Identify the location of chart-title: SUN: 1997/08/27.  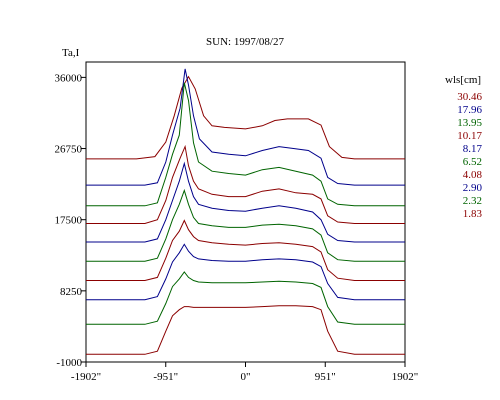
(245, 42).